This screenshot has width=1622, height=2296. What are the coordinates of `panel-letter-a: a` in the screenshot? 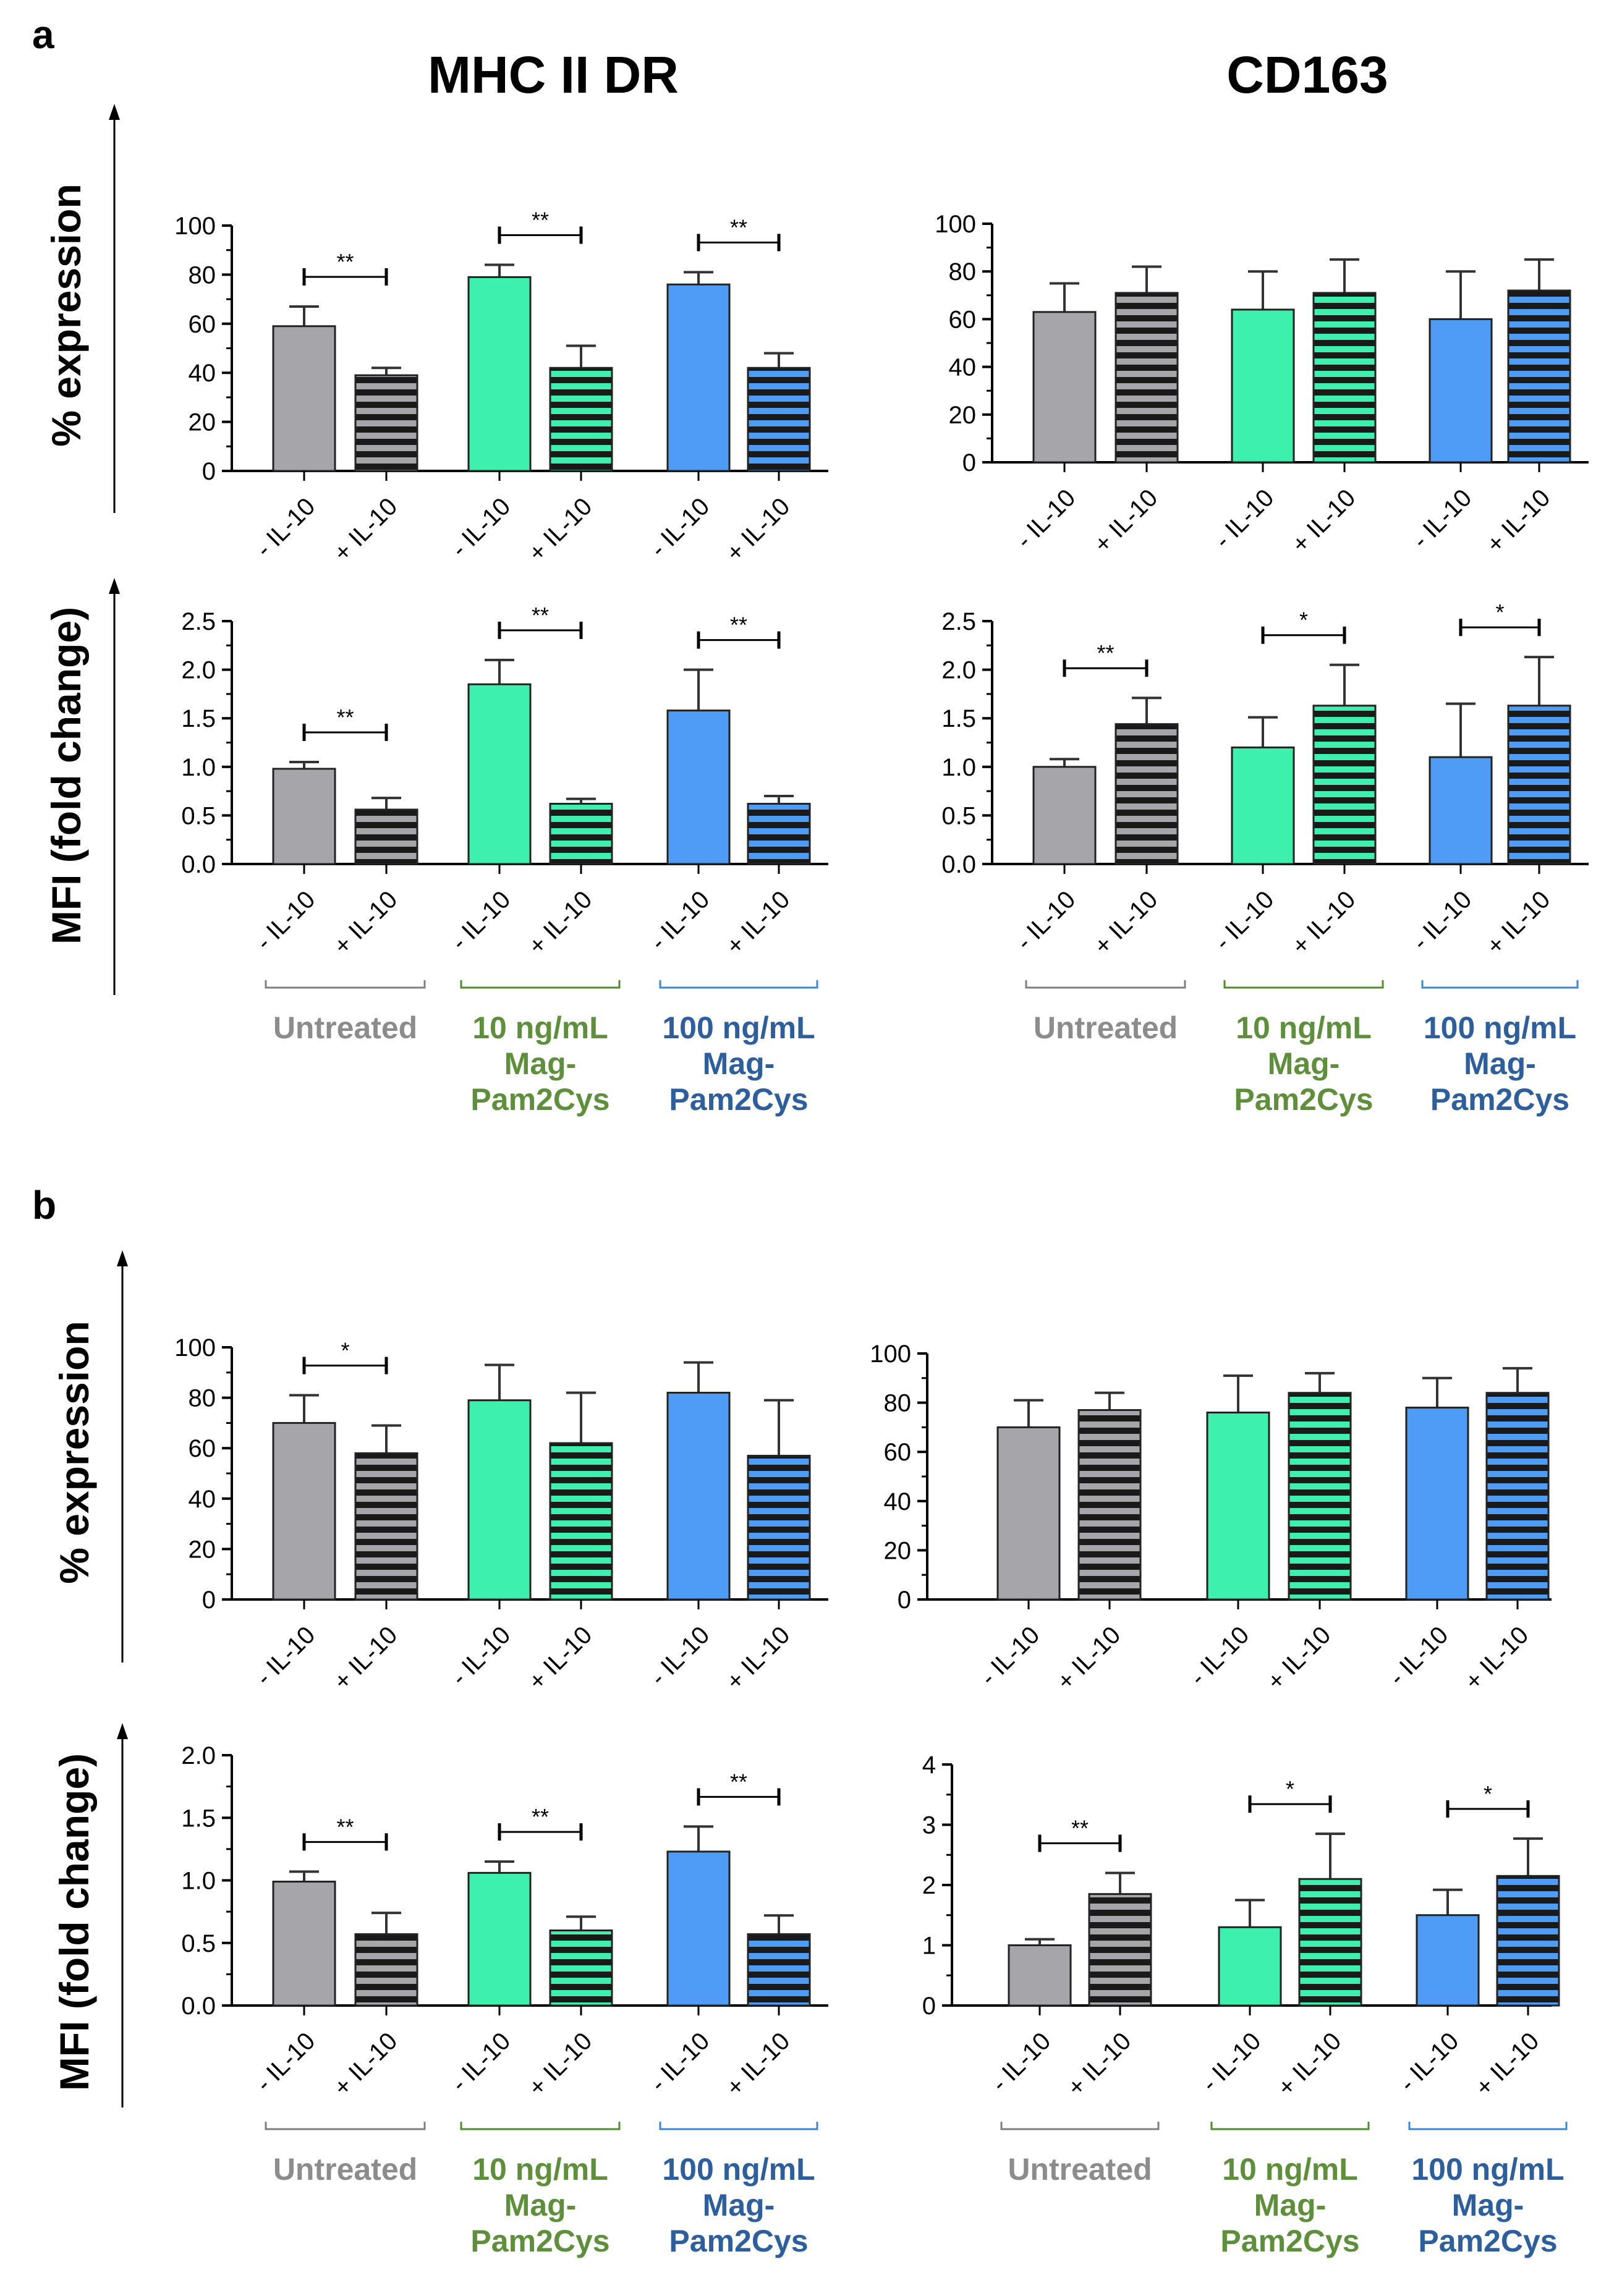 It's located at (43, 34).